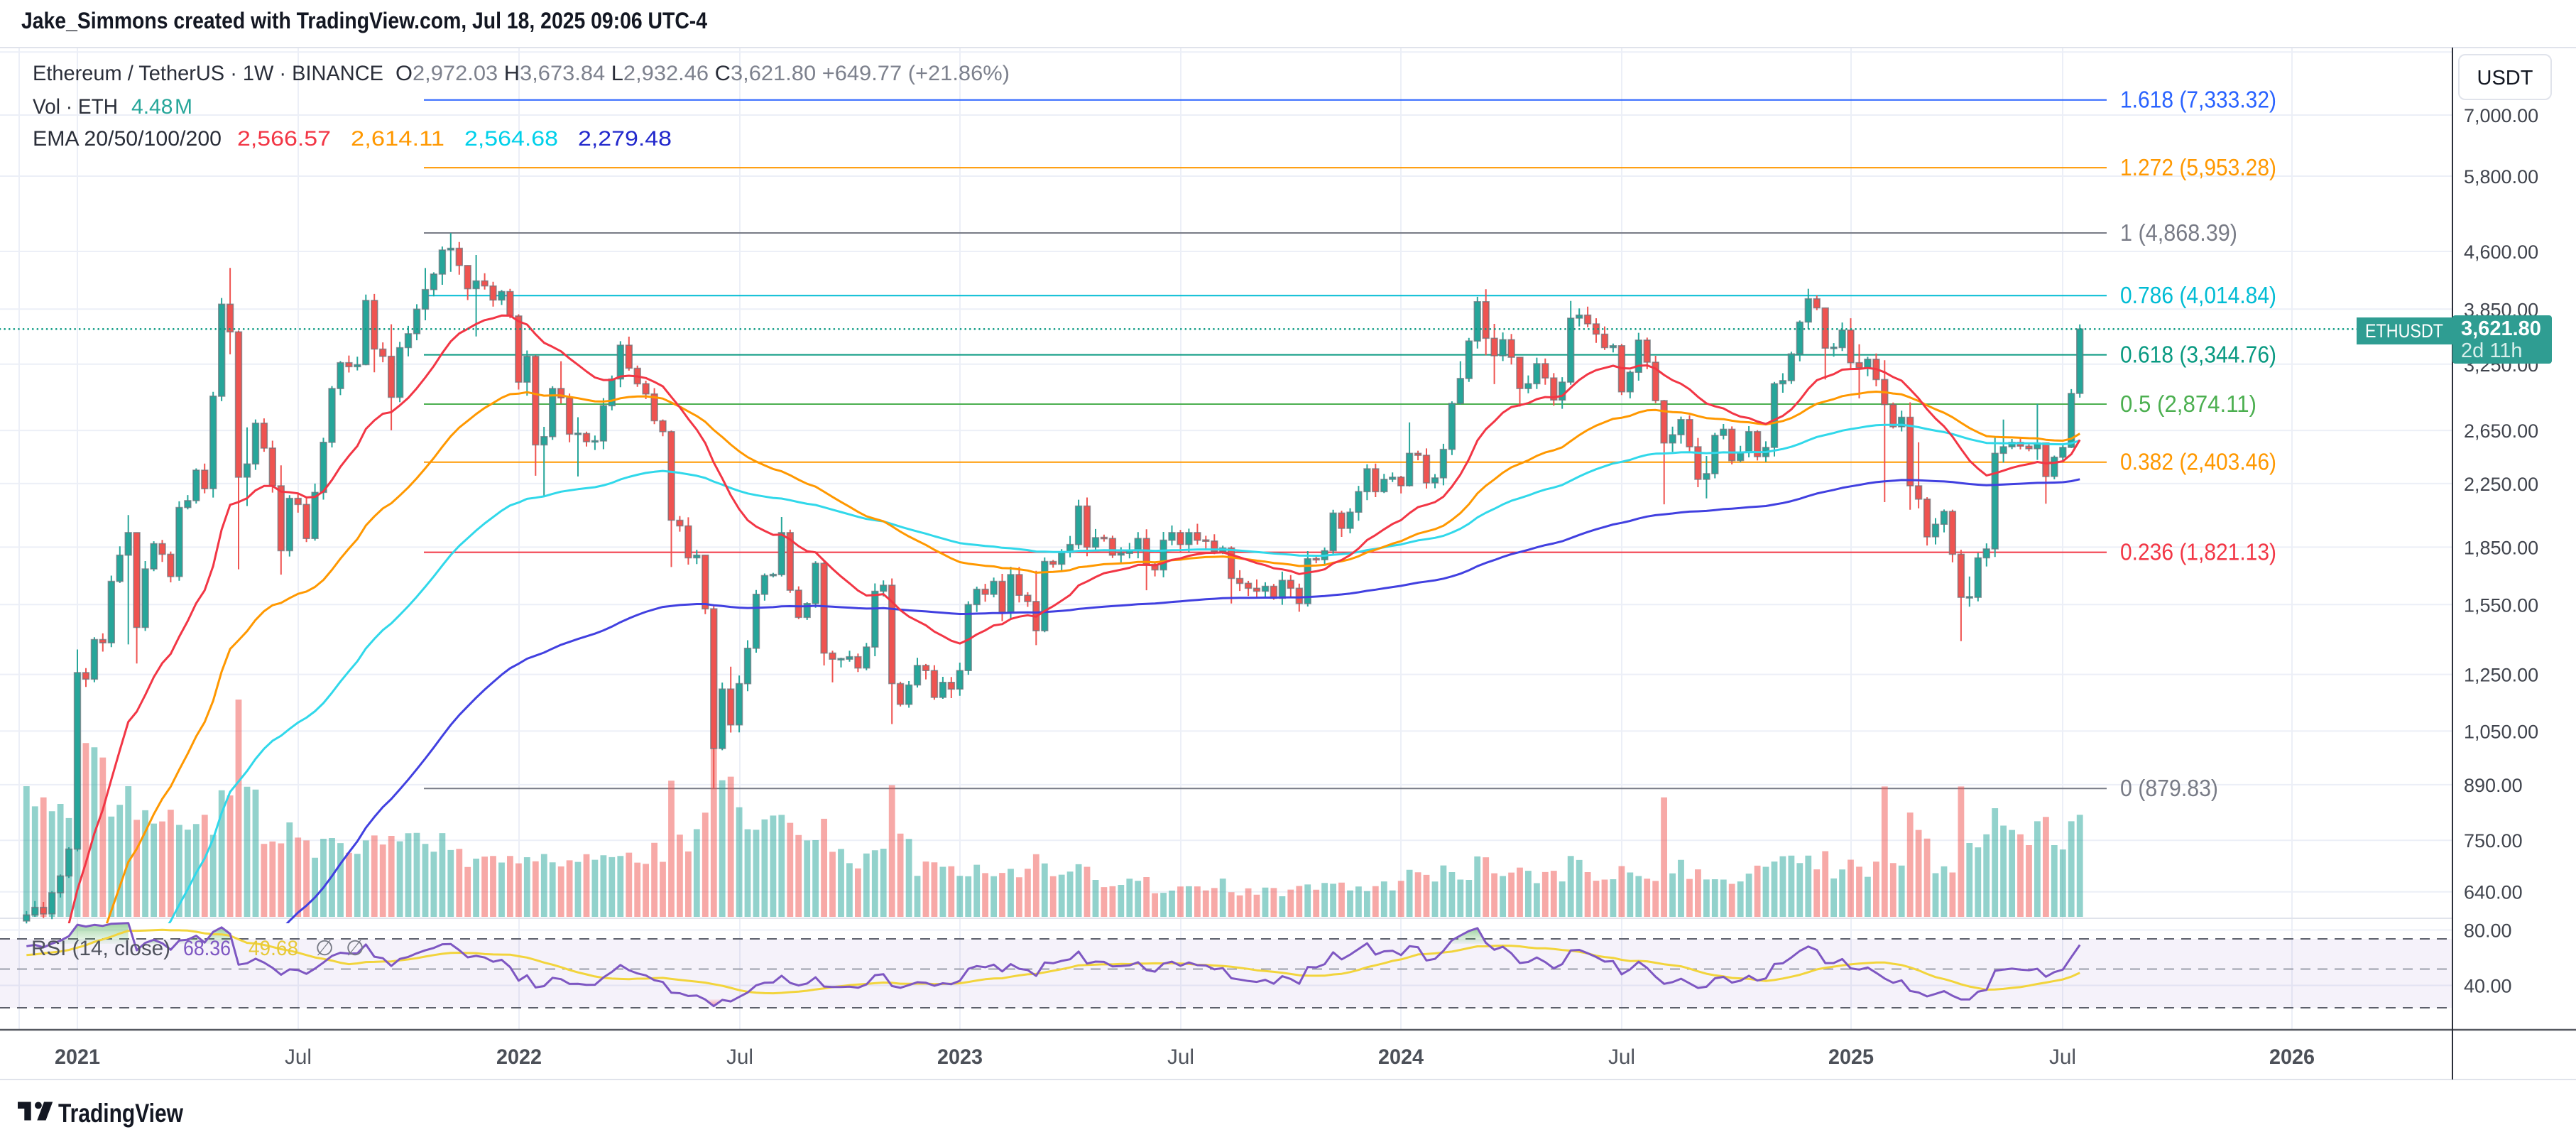 The width and height of the screenshot is (2576, 1142). Describe the element at coordinates (2292, 1057) in the screenshot. I see `svg-text: 2026` at that location.